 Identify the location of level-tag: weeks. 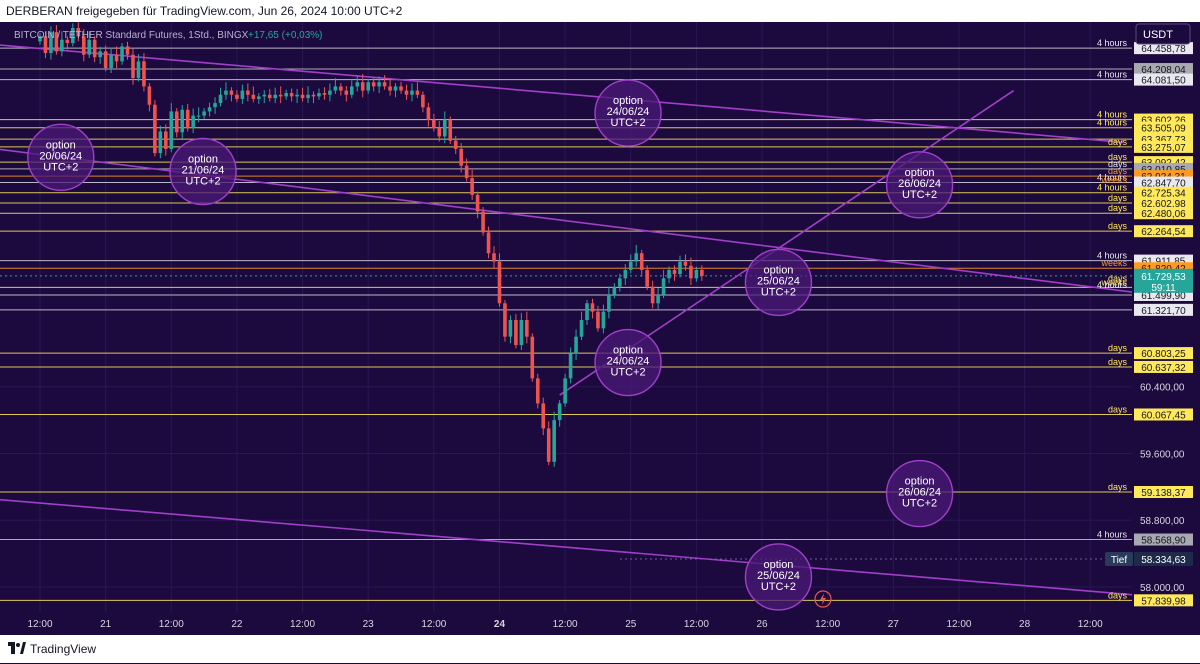
(1113, 180).